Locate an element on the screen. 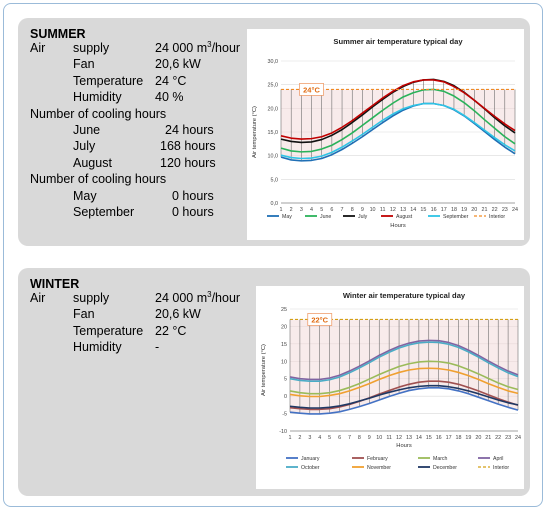 This screenshot has height=512, width=550. summer-annotation: 24°C is located at coordinates (311, 89).